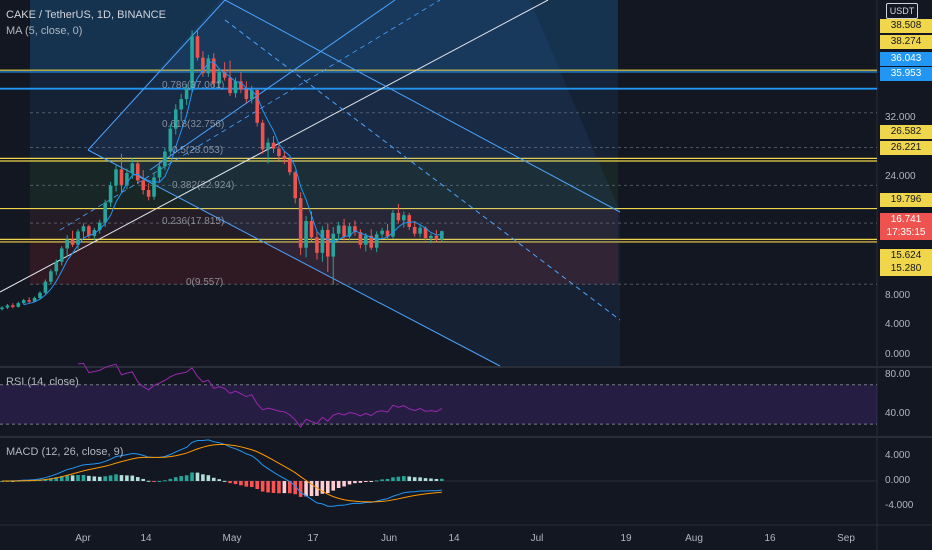 This screenshot has height=550, width=932. Describe the element at coordinates (906, 148) in the screenshot. I see `price-tag: 26.221` at that location.